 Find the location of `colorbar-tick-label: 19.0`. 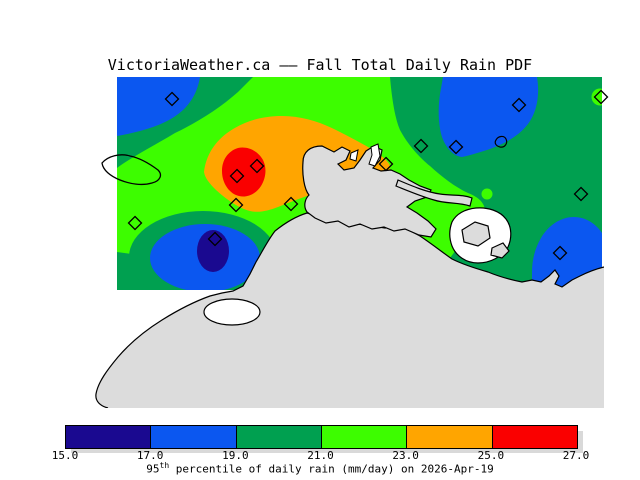

colorbar-tick-label: 19.0 is located at coordinates (235, 455).